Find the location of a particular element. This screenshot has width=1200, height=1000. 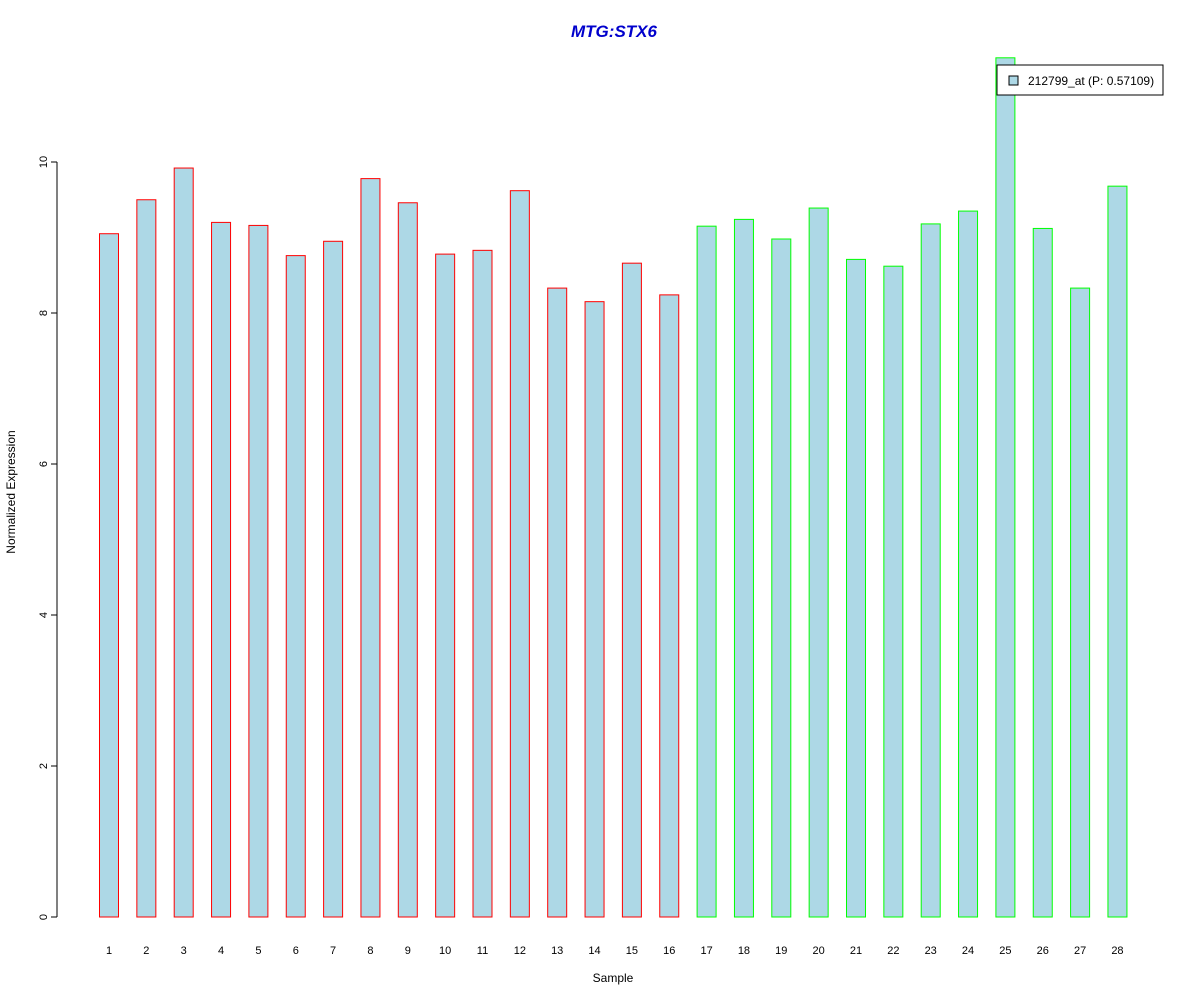

legend-label: 212799_at (P: 0.57109) is located at coordinates (1091, 81).